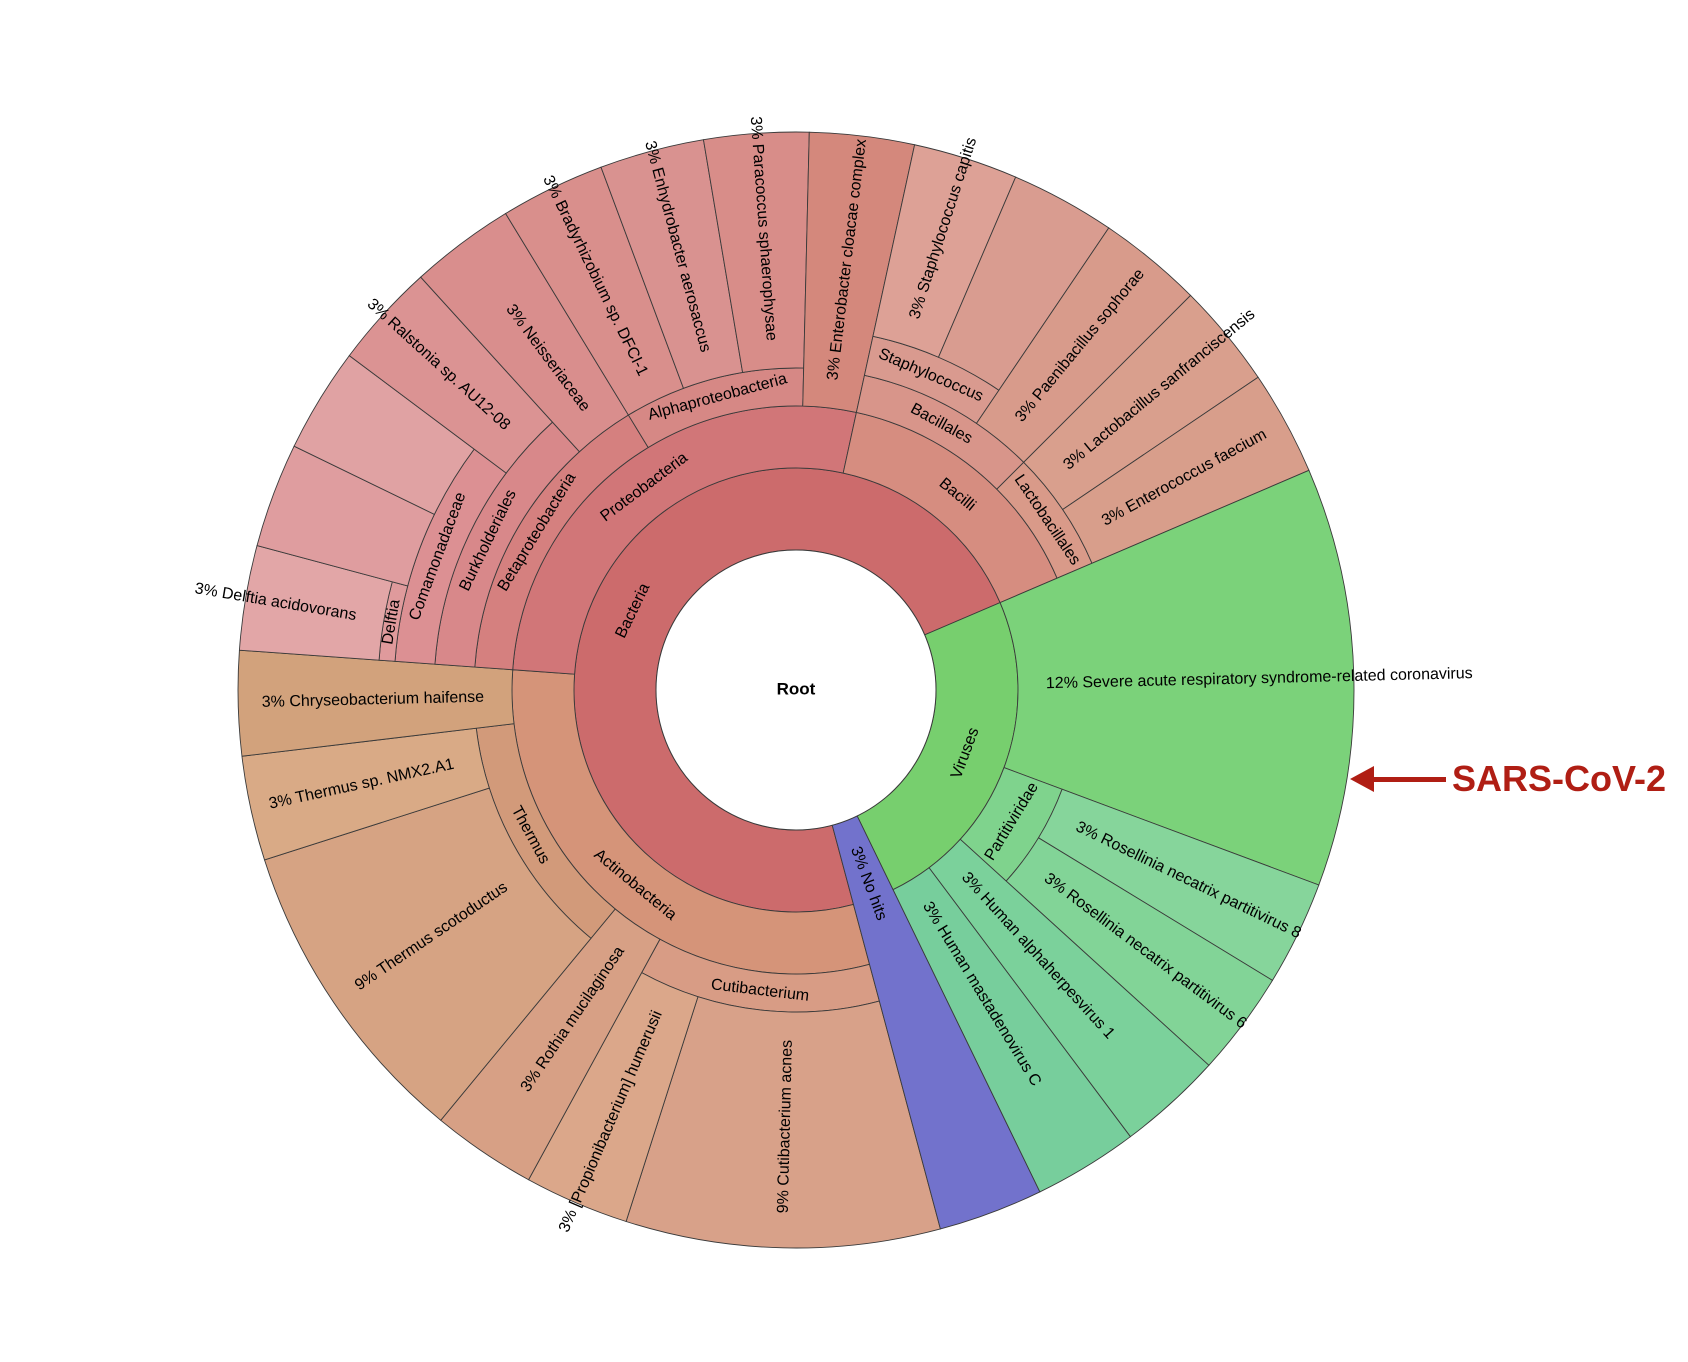 Image resolution: width=1688 pixels, height=1362 pixels. Describe the element at coordinates (1559, 778) in the screenshot. I see `sars-cov-2-label: SARS-CoV-2` at that location.